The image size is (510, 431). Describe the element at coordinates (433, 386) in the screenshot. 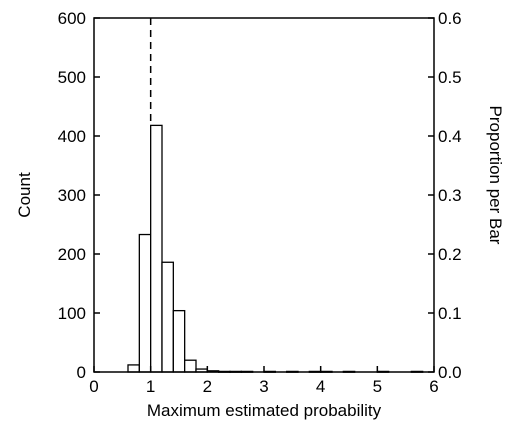

I see `x-tick-label: 6` at that location.